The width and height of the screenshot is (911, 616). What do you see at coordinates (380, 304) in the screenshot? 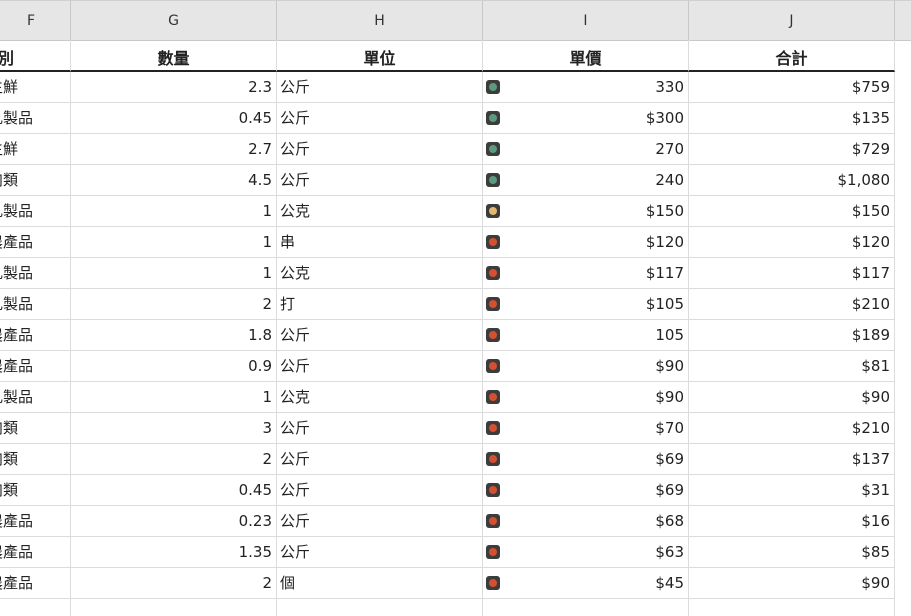
I see `cell-unit: 打` at bounding box center [380, 304].